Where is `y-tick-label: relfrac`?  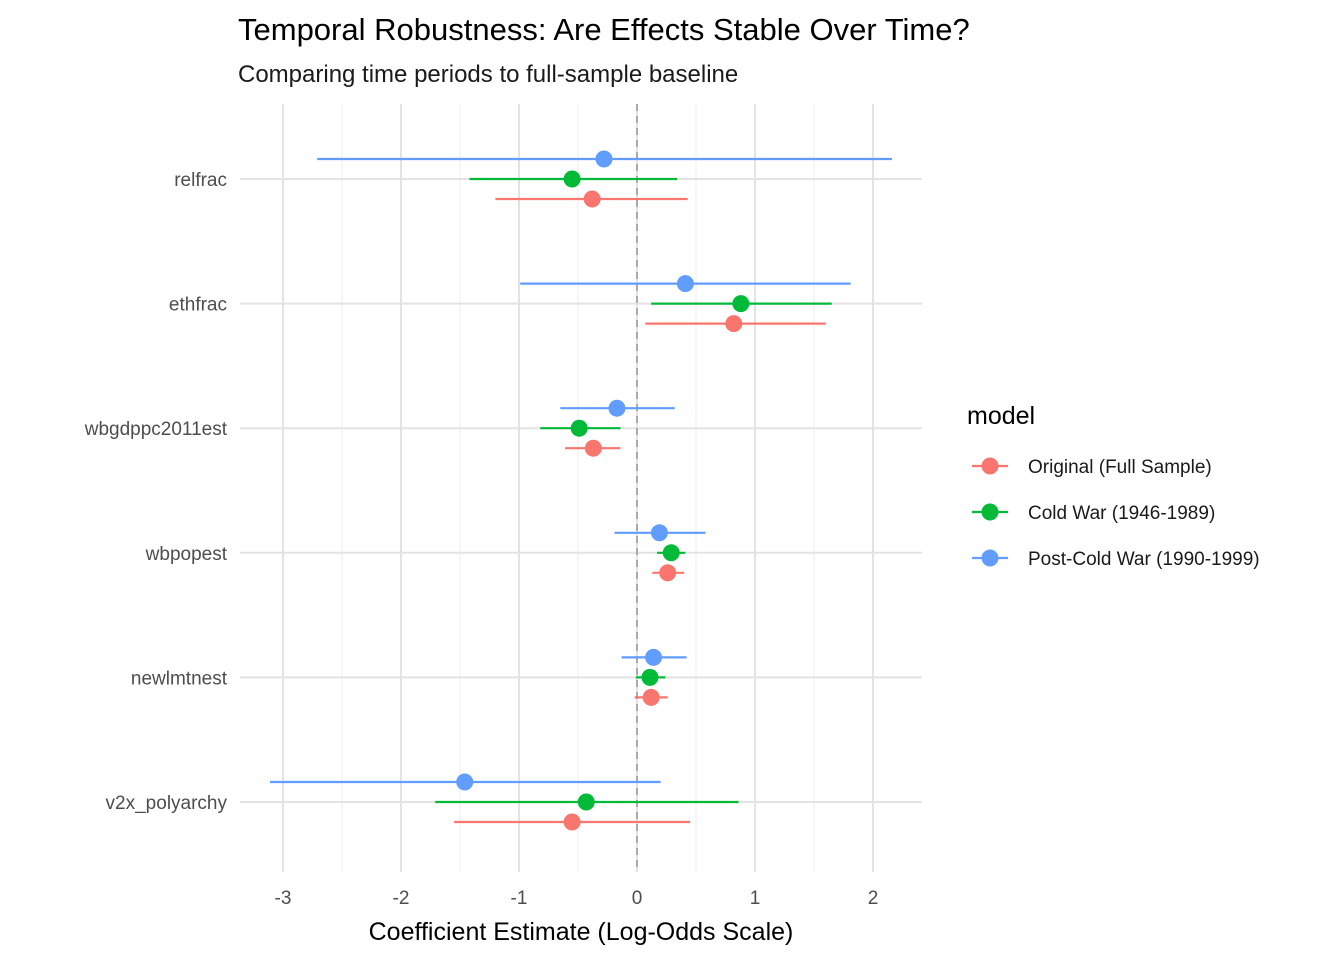 y-tick-label: relfrac is located at coordinates (200, 180).